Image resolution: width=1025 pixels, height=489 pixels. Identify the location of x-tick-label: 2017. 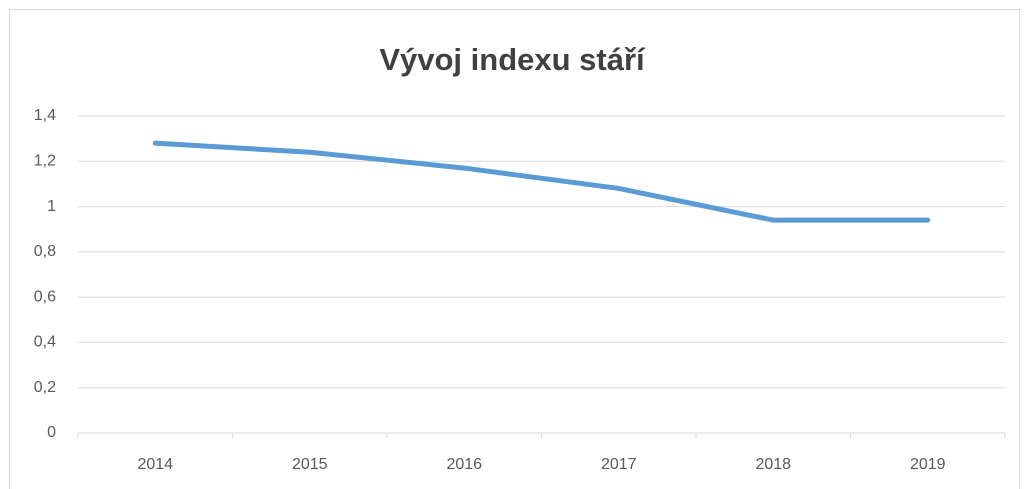
(619, 464).